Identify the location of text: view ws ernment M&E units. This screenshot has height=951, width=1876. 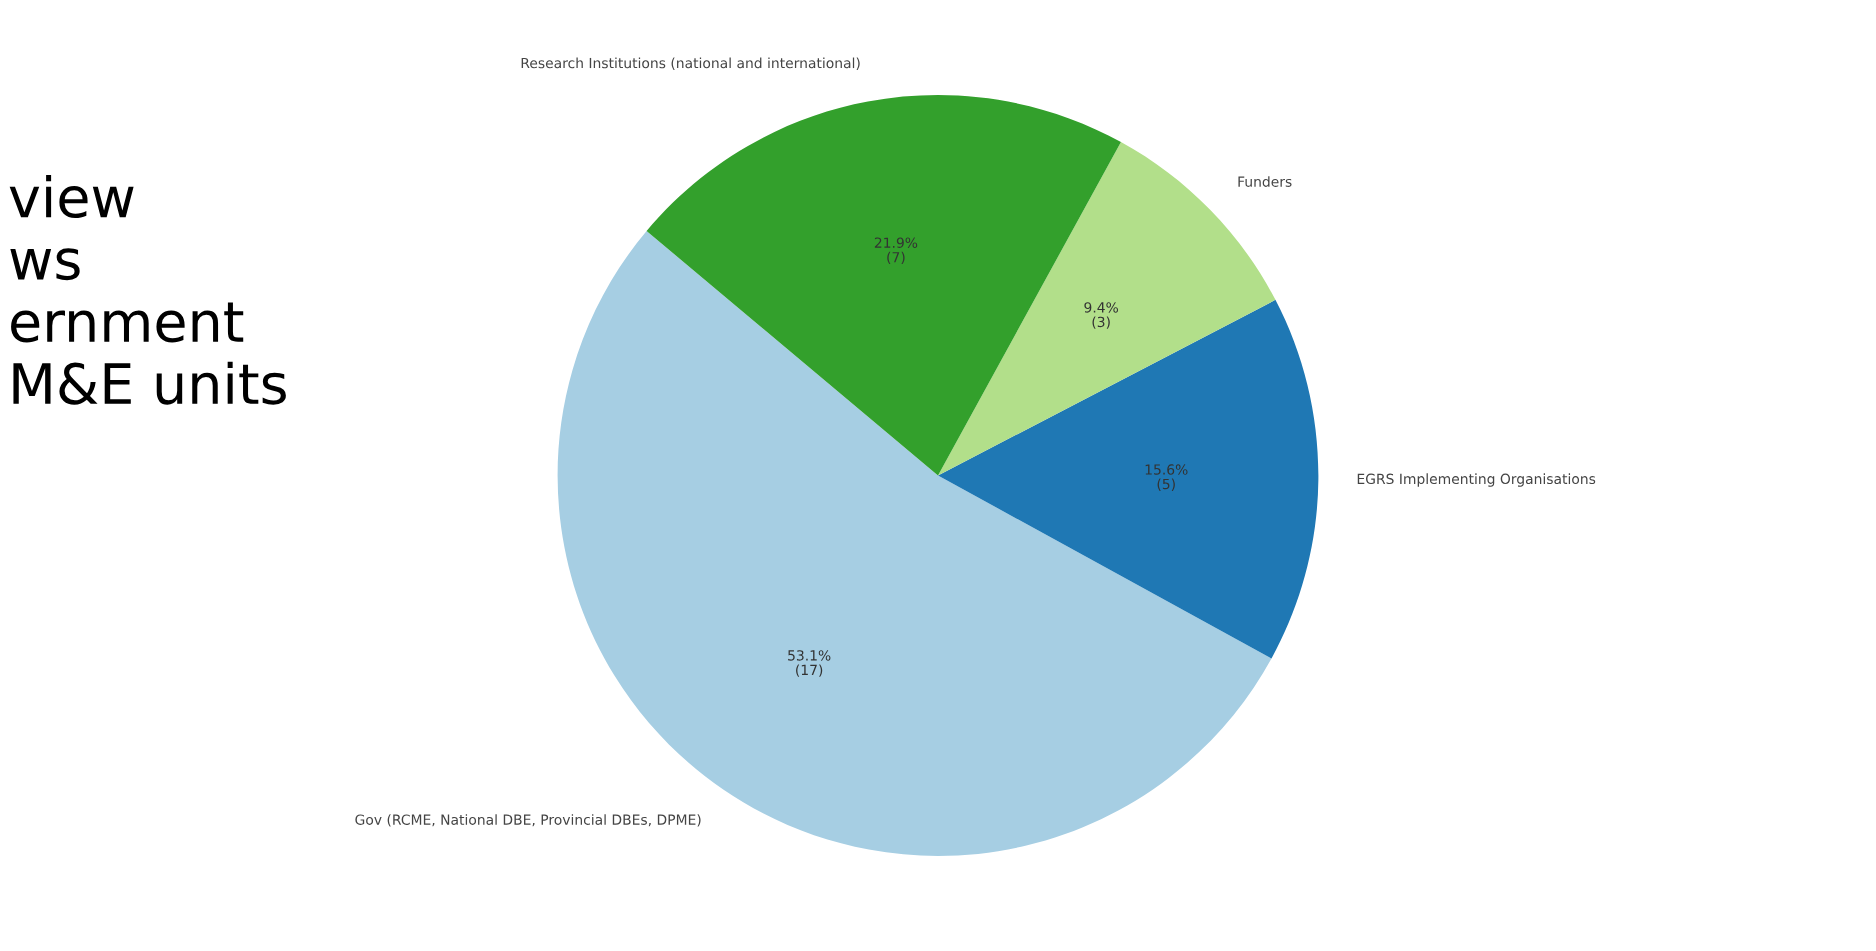
(147, 290).